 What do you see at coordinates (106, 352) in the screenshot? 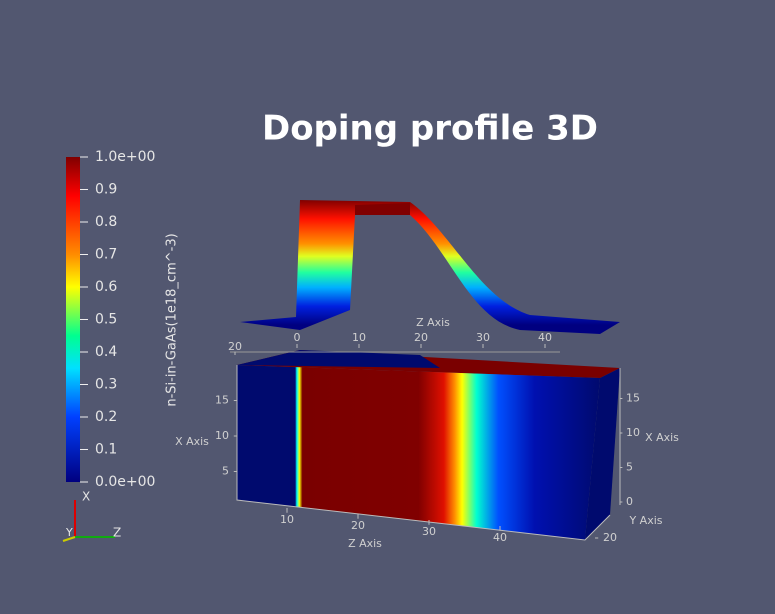
I see `colorbar-tick-label: 0.4` at bounding box center [106, 352].